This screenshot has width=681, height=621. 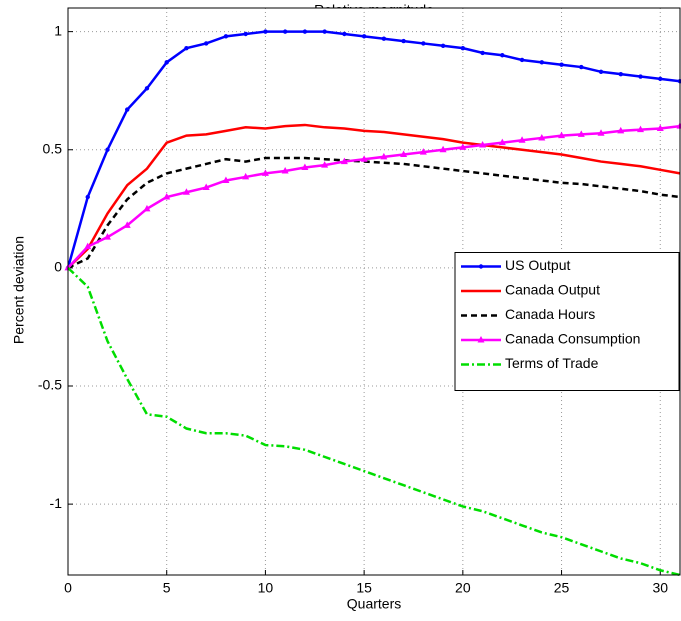 What do you see at coordinates (537, 265) in the screenshot?
I see `legend-label: US Output` at bounding box center [537, 265].